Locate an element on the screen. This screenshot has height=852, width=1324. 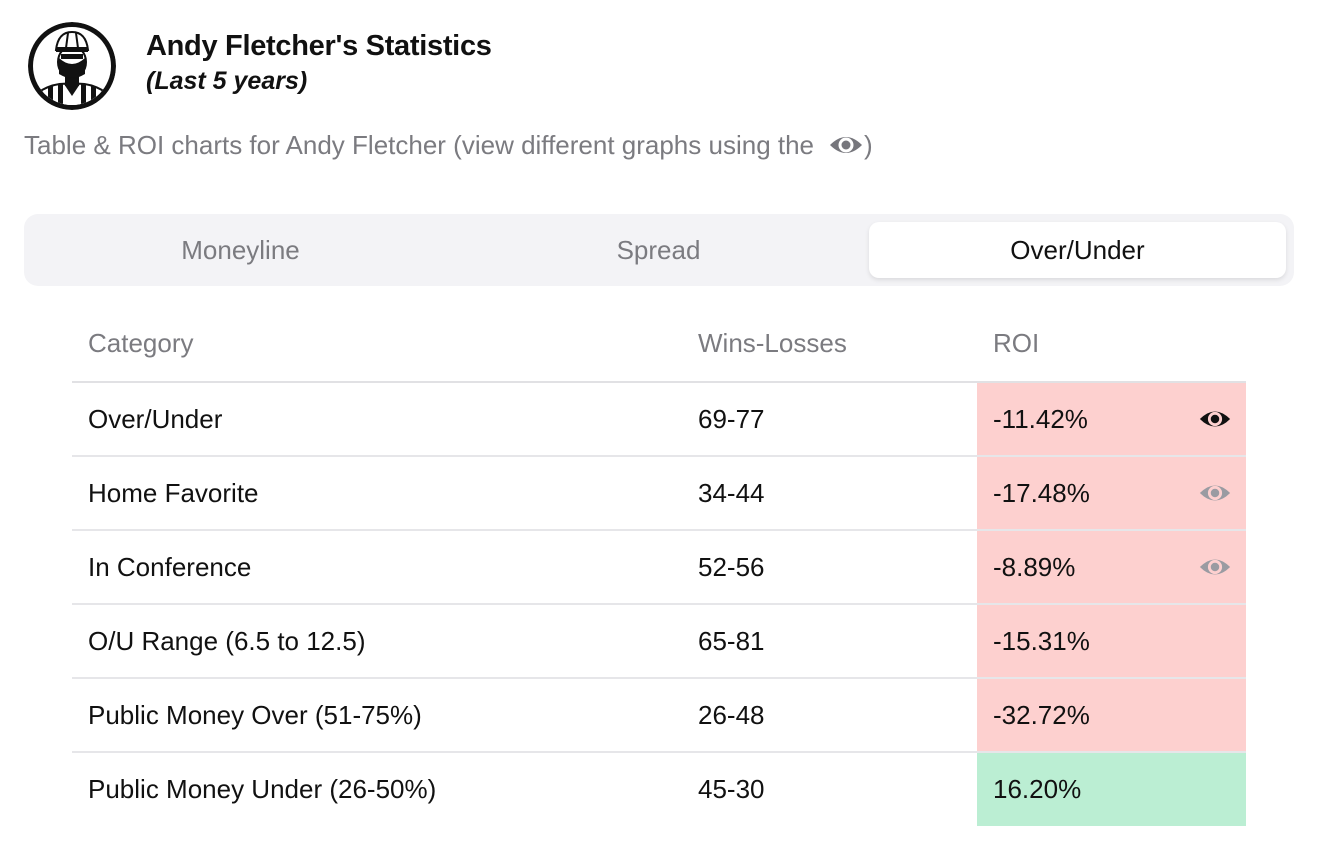
record-cell: 69-77 is located at coordinates (829, 419).